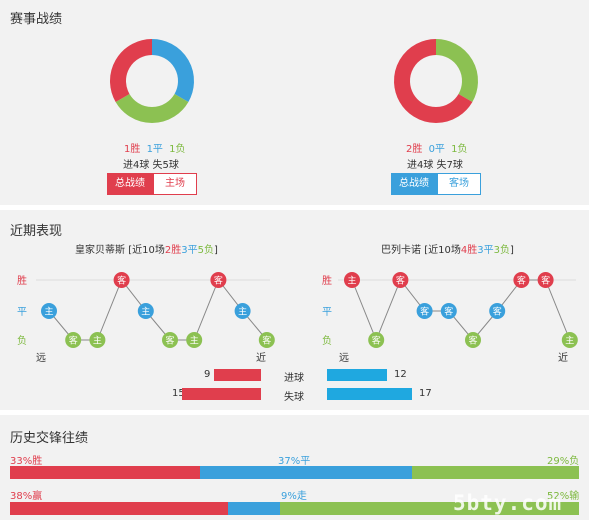 This screenshot has width=589, height=520. I want to click on watermark-logo: 5bty.com, so click(508, 503).